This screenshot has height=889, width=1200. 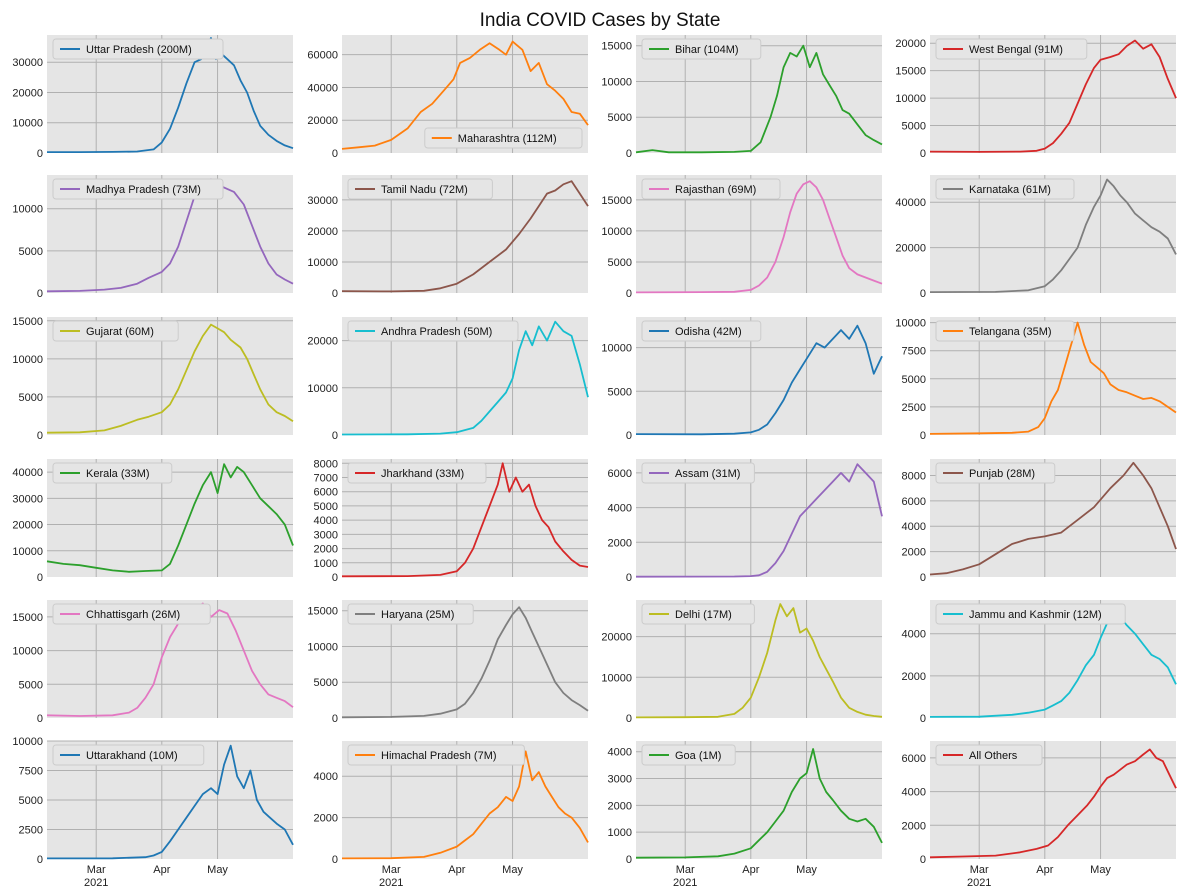 I want to click on y-tick-label: 6000, so click(x=326, y=493).